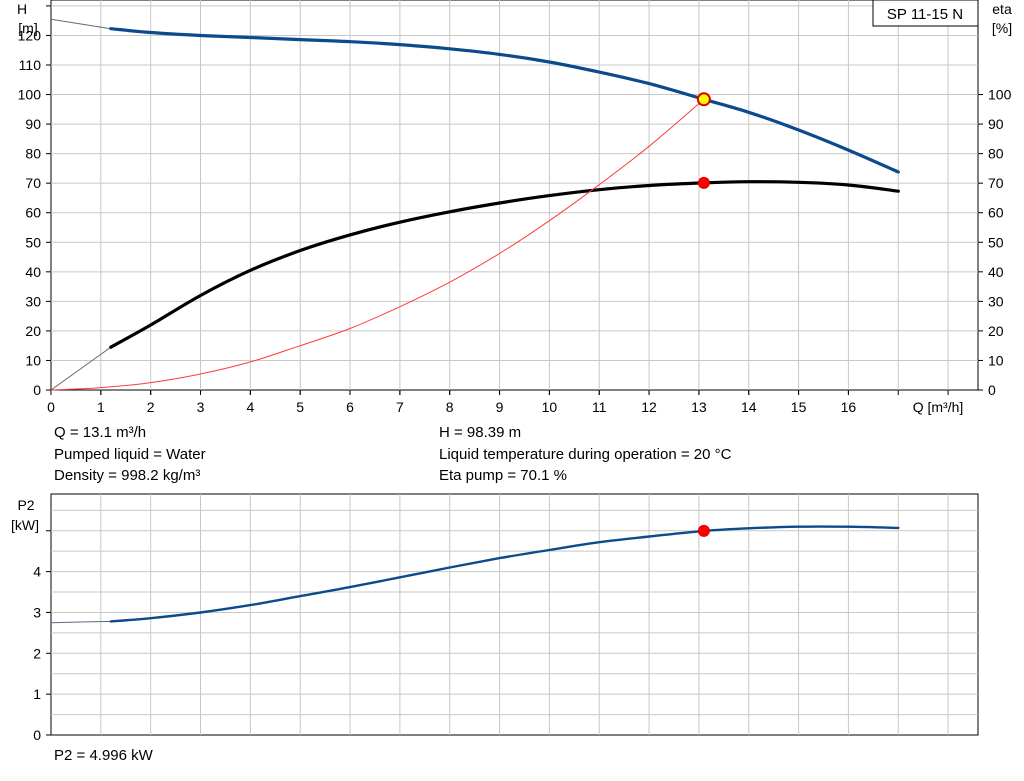 The width and height of the screenshot is (1024, 781). What do you see at coordinates (649, 407) in the screenshot?
I see `x-tick-label: 12` at bounding box center [649, 407].